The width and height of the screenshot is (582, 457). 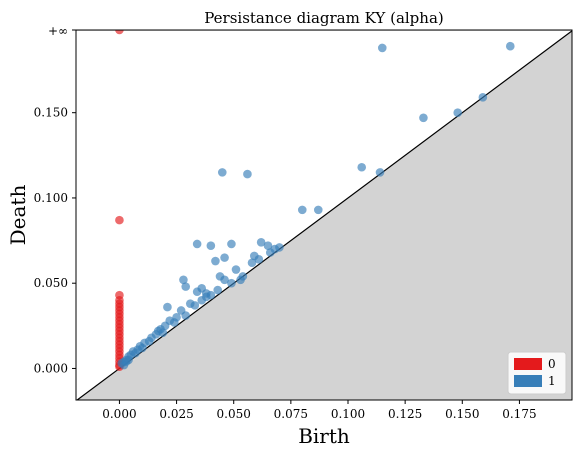 What do you see at coordinates (291, 414) in the screenshot?
I see `x-tick-label: 0.075` at bounding box center [291, 414].